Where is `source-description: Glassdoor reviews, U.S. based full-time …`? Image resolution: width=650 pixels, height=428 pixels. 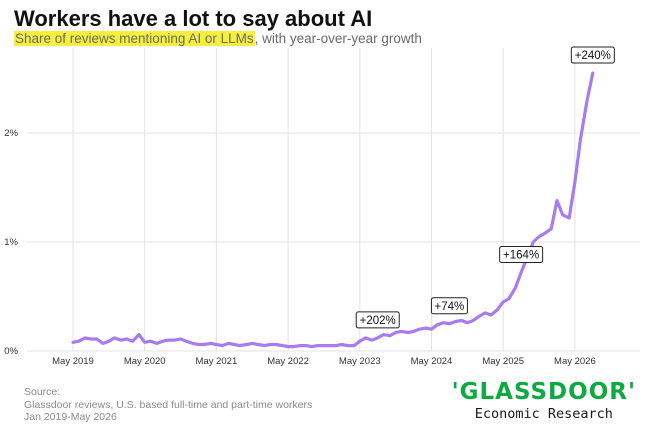 source-description: Glassdoor reviews, U.S. based full-time … is located at coordinates (168, 404).